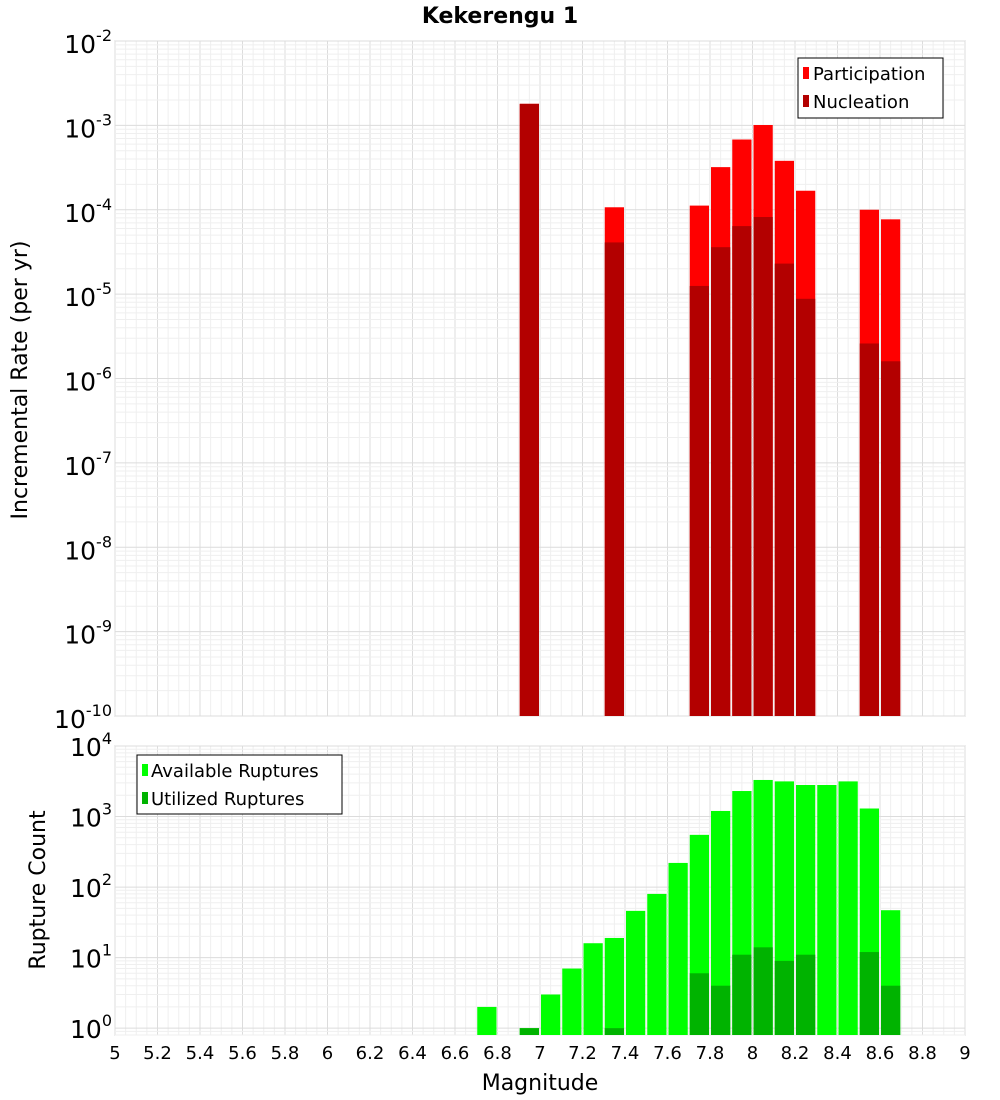 The height and width of the screenshot is (1100, 1000). I want to click on x-tick-label: 7.8, so click(710, 1053).